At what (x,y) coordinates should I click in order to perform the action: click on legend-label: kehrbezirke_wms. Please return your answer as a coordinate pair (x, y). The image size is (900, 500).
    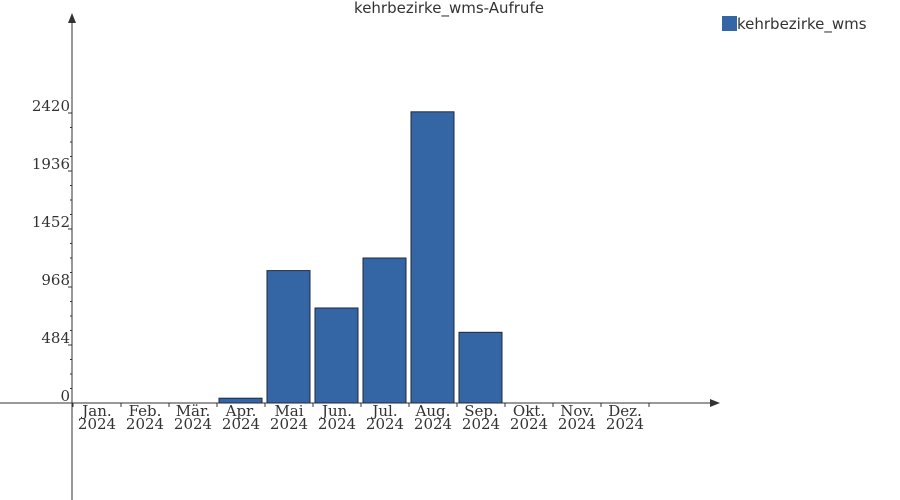
    Looking at the image, I should click on (802, 24).